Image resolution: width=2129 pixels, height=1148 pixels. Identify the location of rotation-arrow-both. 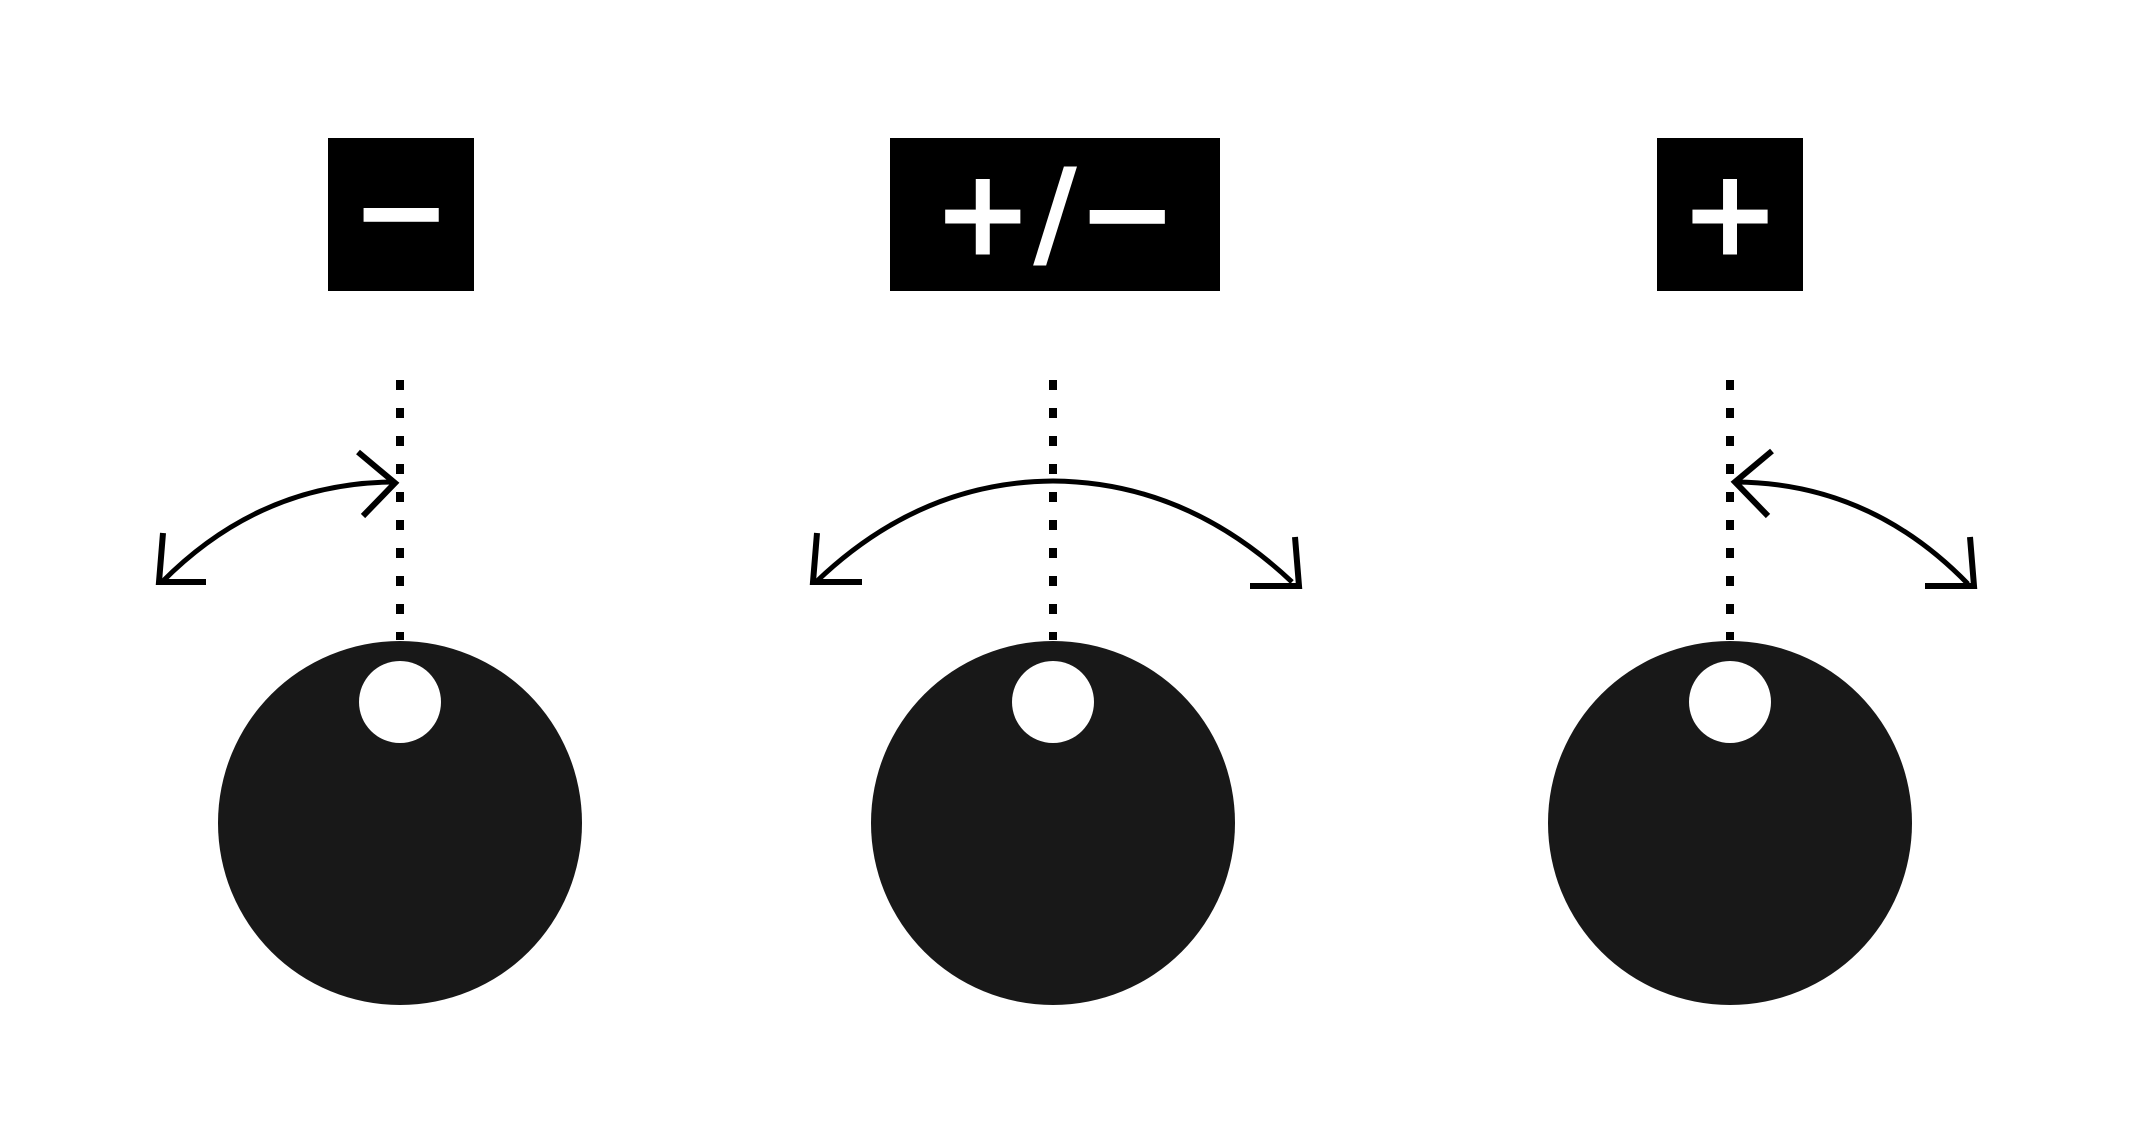
(1056, 533).